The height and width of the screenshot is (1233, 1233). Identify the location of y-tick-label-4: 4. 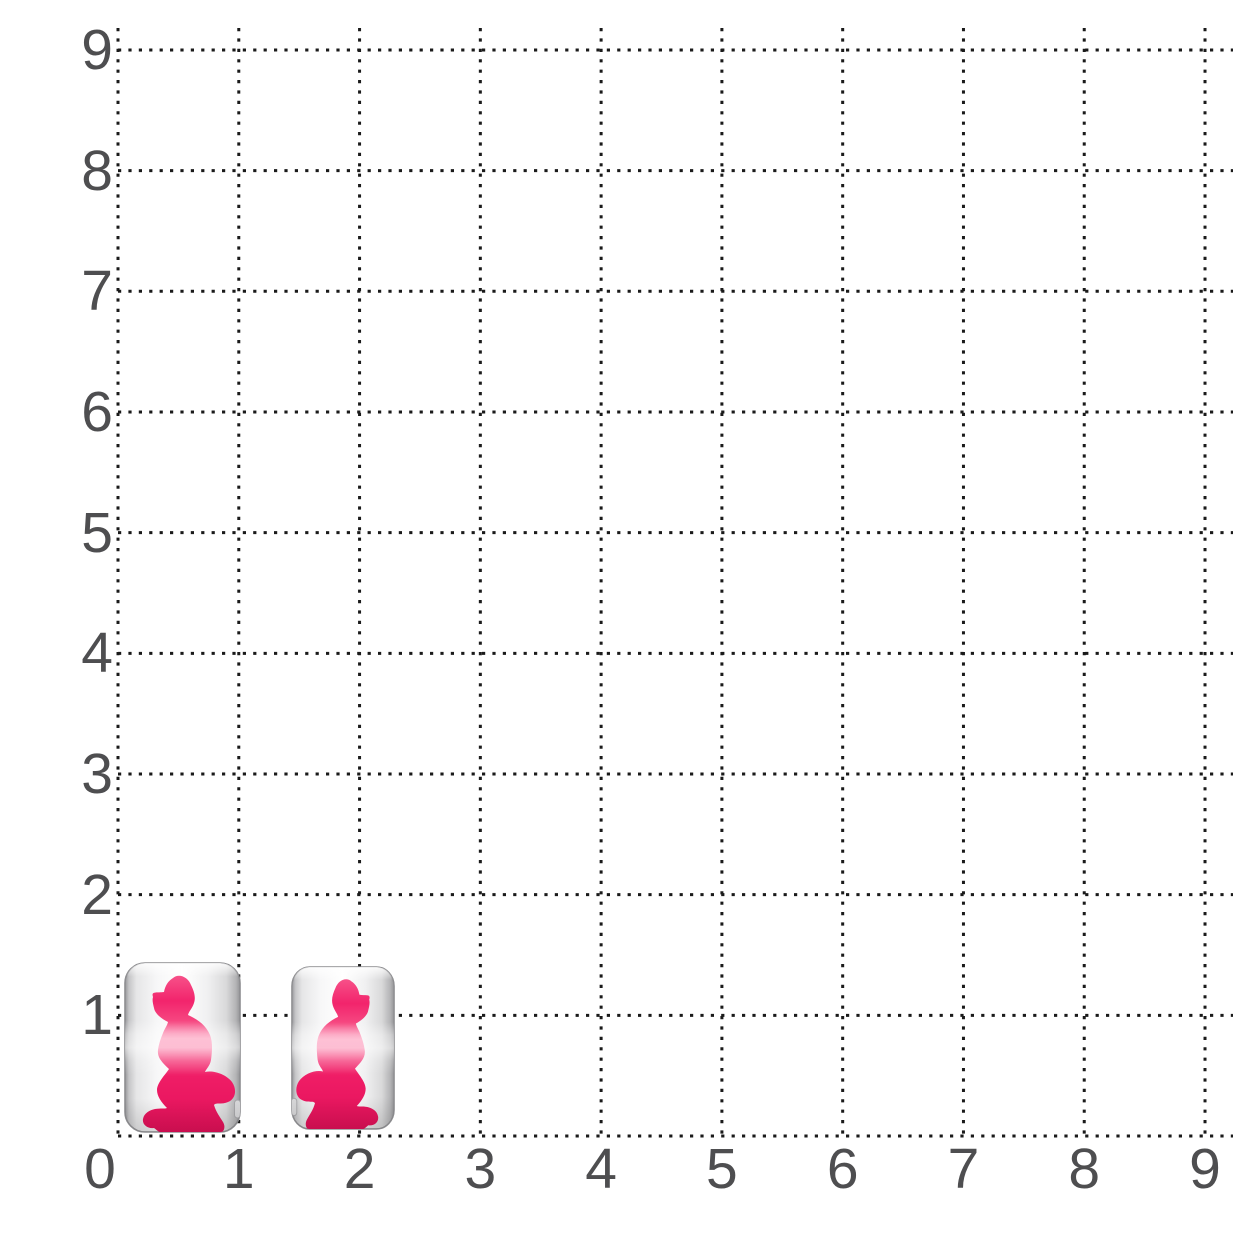
(97, 653).